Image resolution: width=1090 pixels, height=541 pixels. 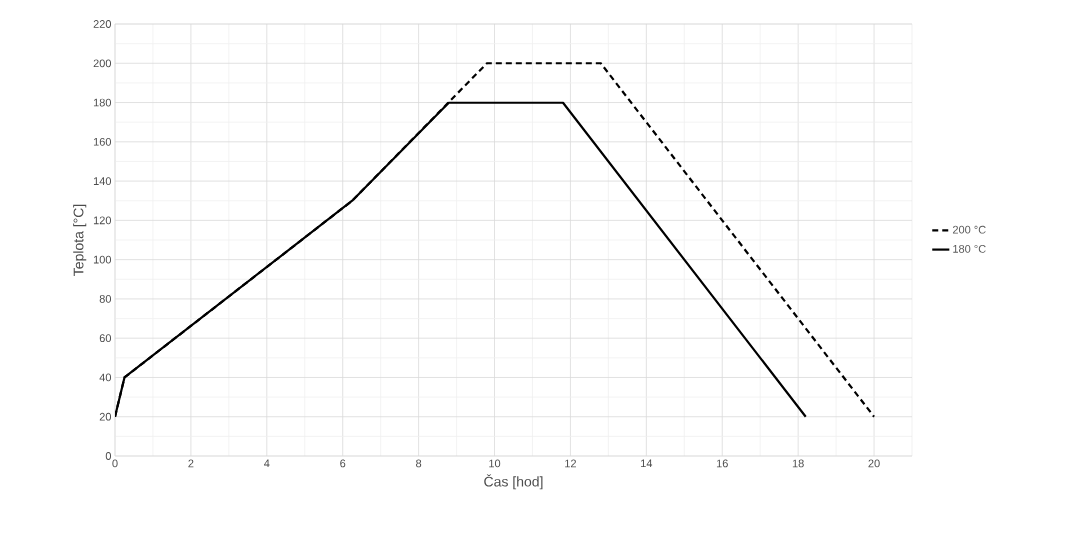 What do you see at coordinates (874, 463) in the screenshot?
I see `x-tick-label: 20` at bounding box center [874, 463].